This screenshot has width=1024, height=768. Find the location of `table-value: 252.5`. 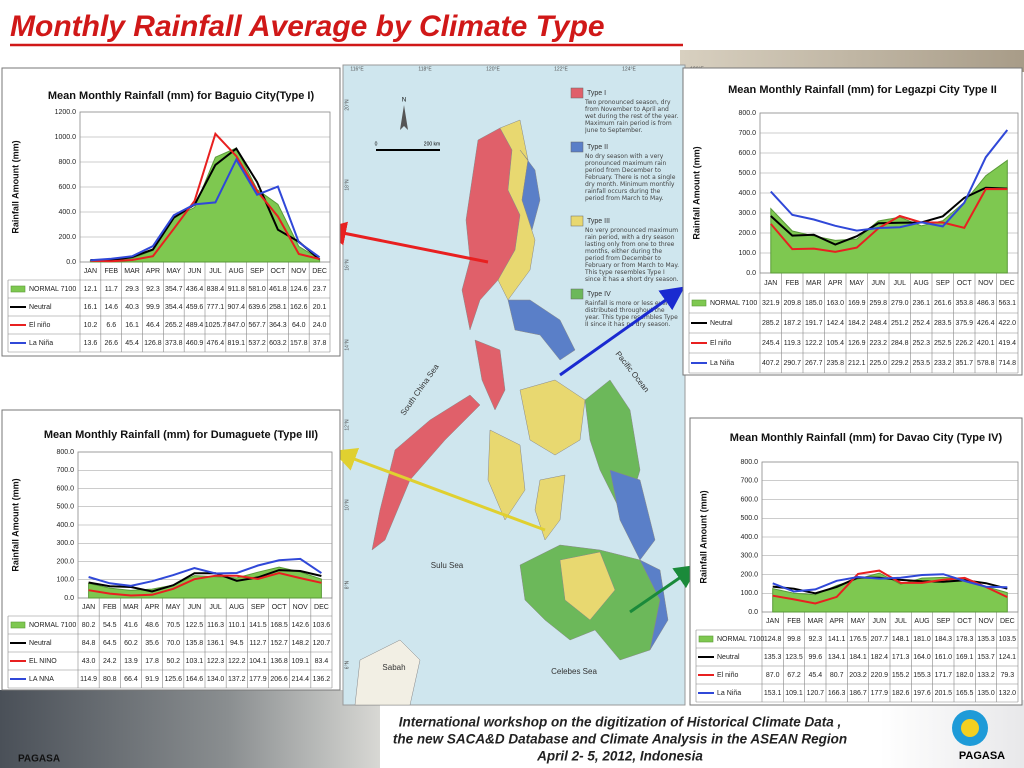

table-value: 252.5 is located at coordinates (943, 343).